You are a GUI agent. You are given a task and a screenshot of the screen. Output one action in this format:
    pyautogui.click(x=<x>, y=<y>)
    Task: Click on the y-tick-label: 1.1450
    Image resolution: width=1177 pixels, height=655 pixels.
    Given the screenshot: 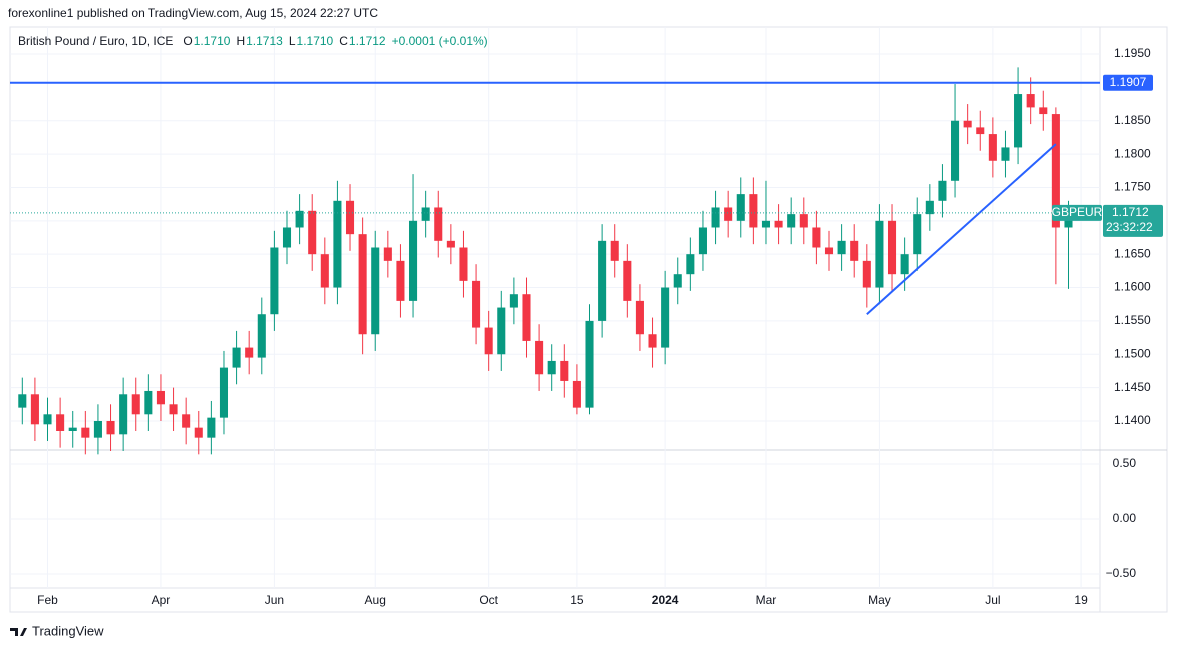 What is the action you would take?
    pyautogui.click(x=1132, y=387)
    